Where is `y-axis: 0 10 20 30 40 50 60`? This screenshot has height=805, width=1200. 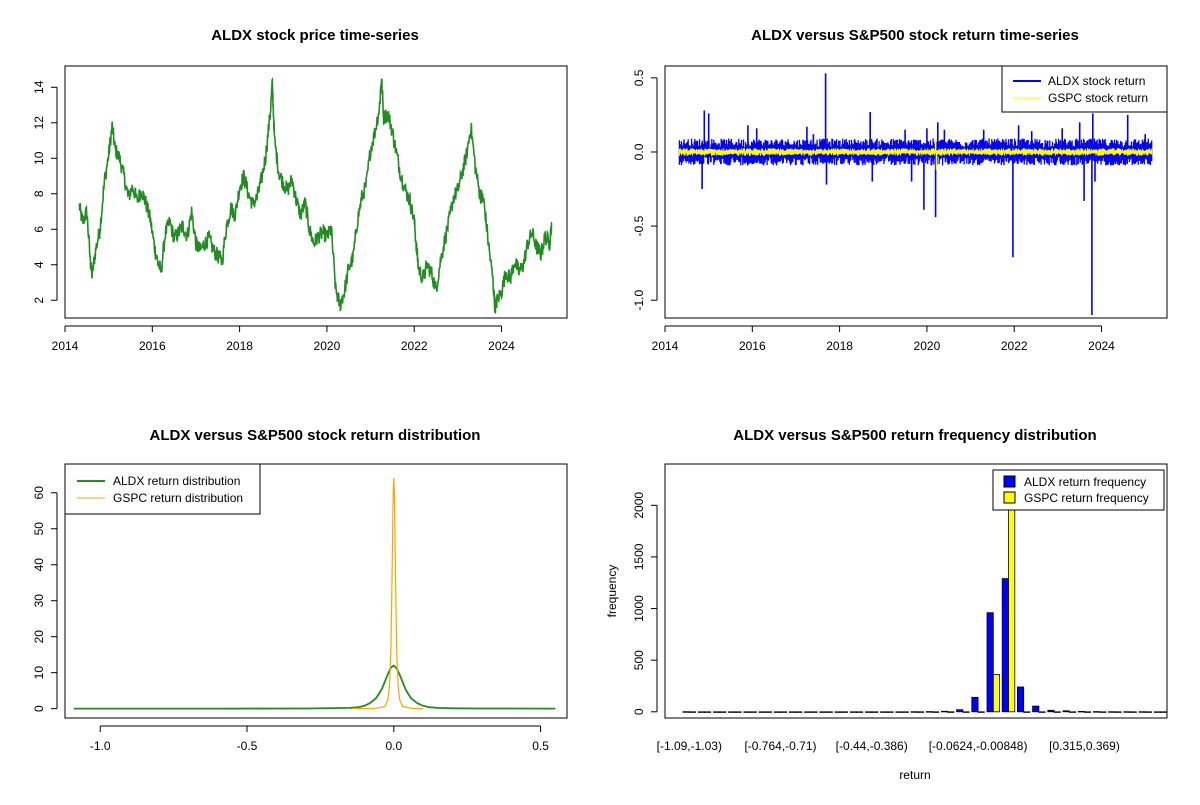
y-axis: 0 10 20 30 40 50 60 is located at coordinates (45, 599).